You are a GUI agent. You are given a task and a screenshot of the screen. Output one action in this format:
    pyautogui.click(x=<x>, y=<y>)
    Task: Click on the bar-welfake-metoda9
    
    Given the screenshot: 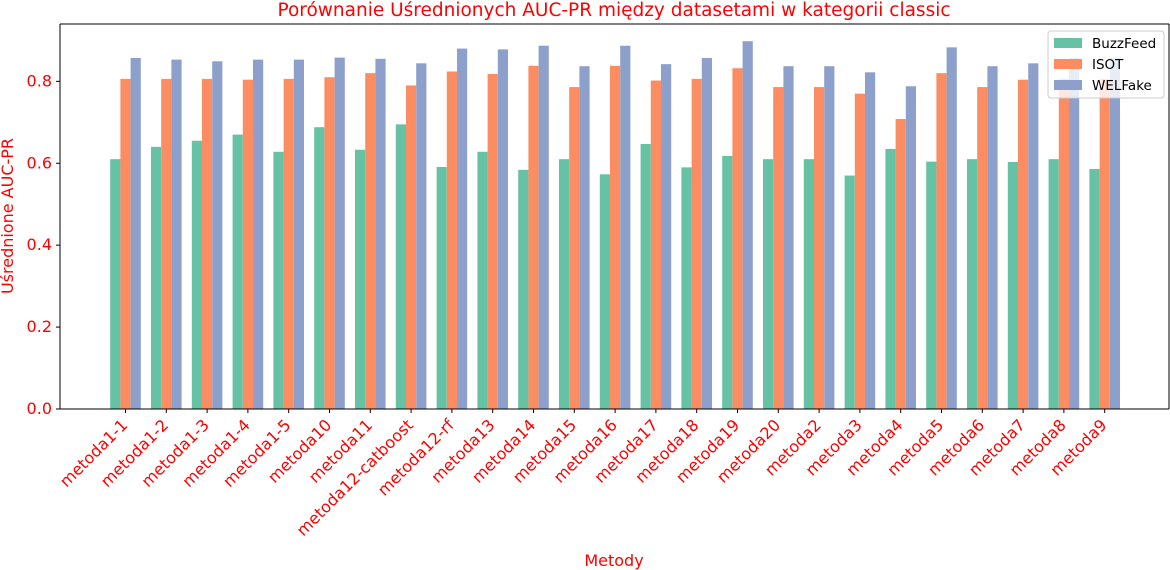 What is the action you would take?
    pyautogui.click(x=1114, y=233)
    